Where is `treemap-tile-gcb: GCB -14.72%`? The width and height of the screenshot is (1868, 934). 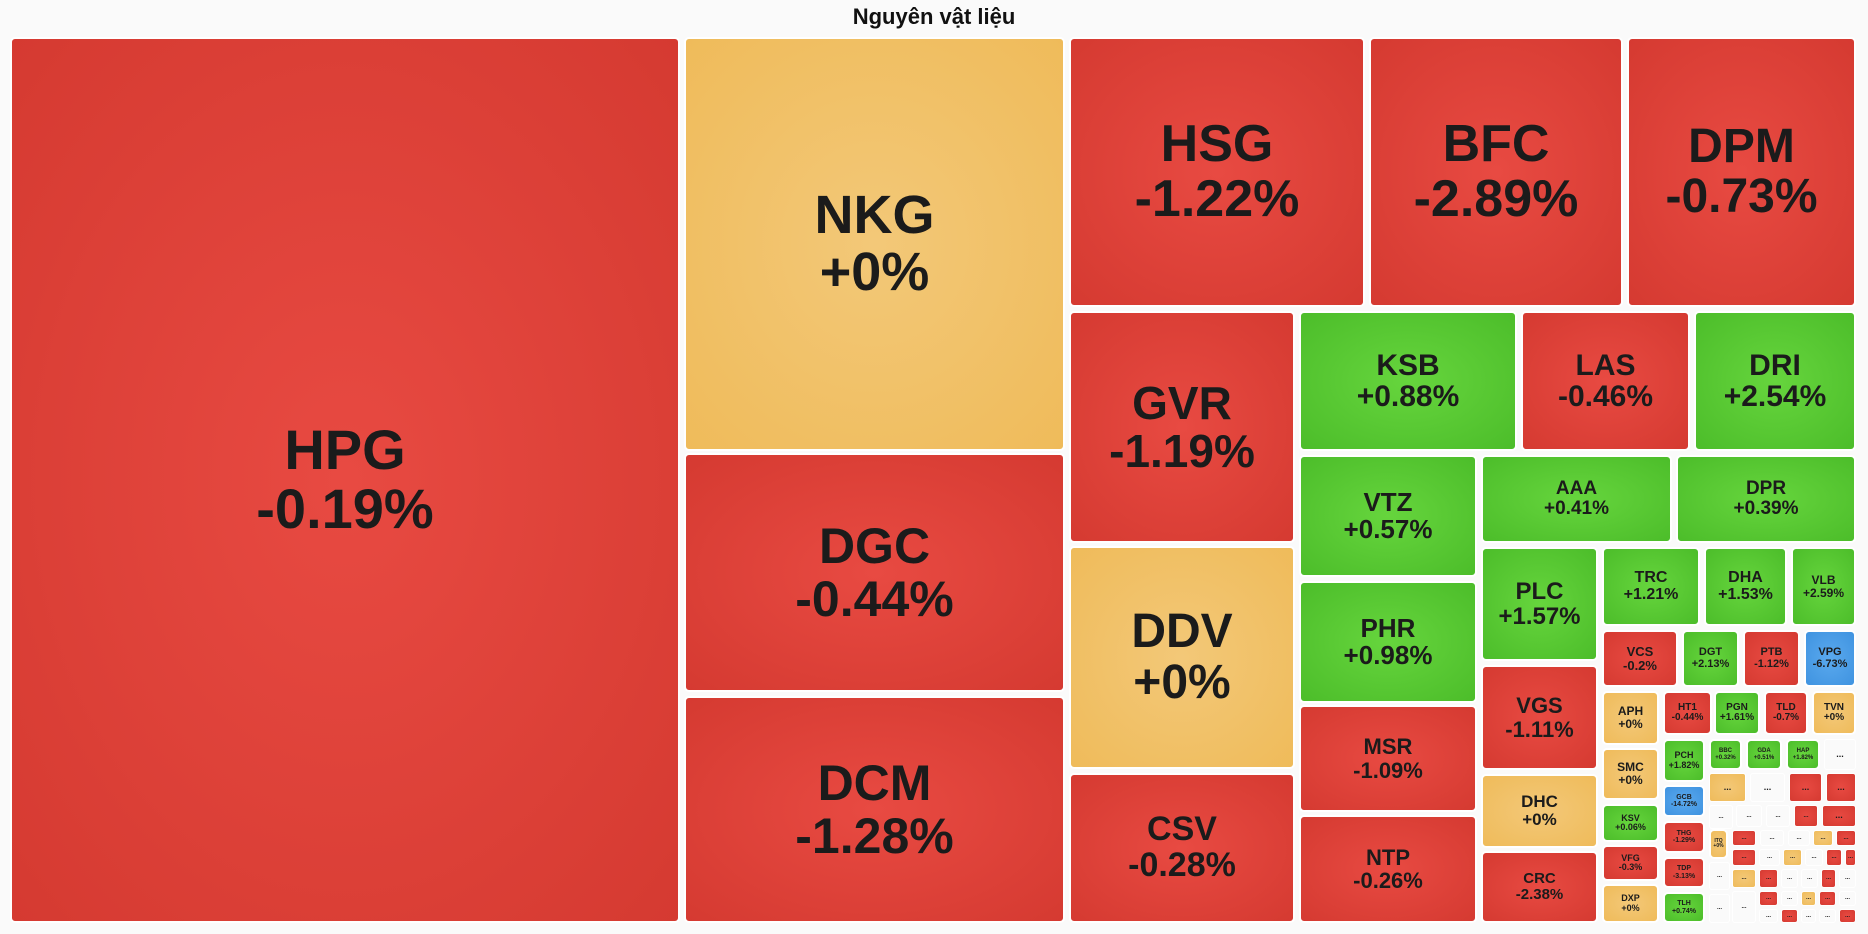 treemap-tile-gcb: GCB -14.72% is located at coordinates (1684, 801).